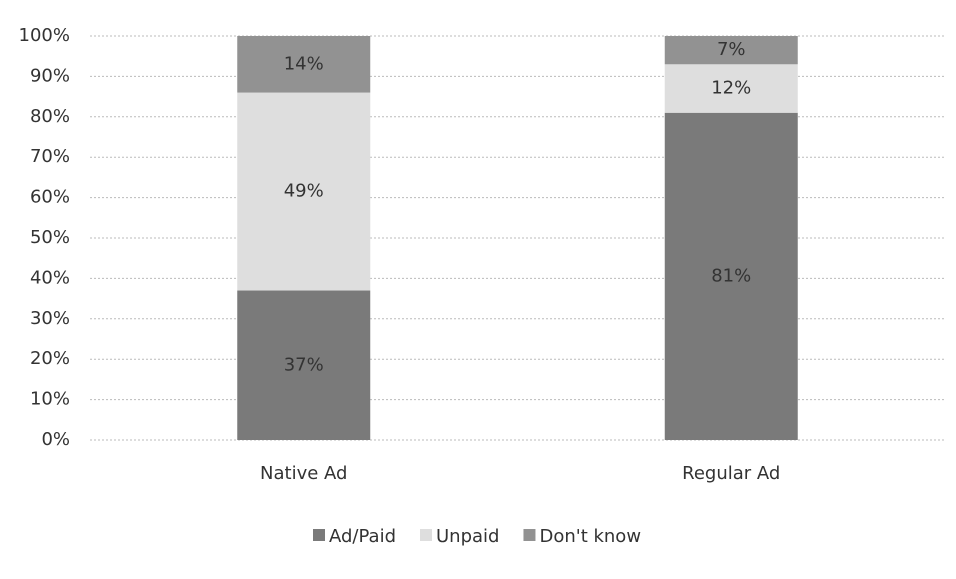 The image size is (956, 579). I want to click on y-tick-label: 60%, so click(50, 197).